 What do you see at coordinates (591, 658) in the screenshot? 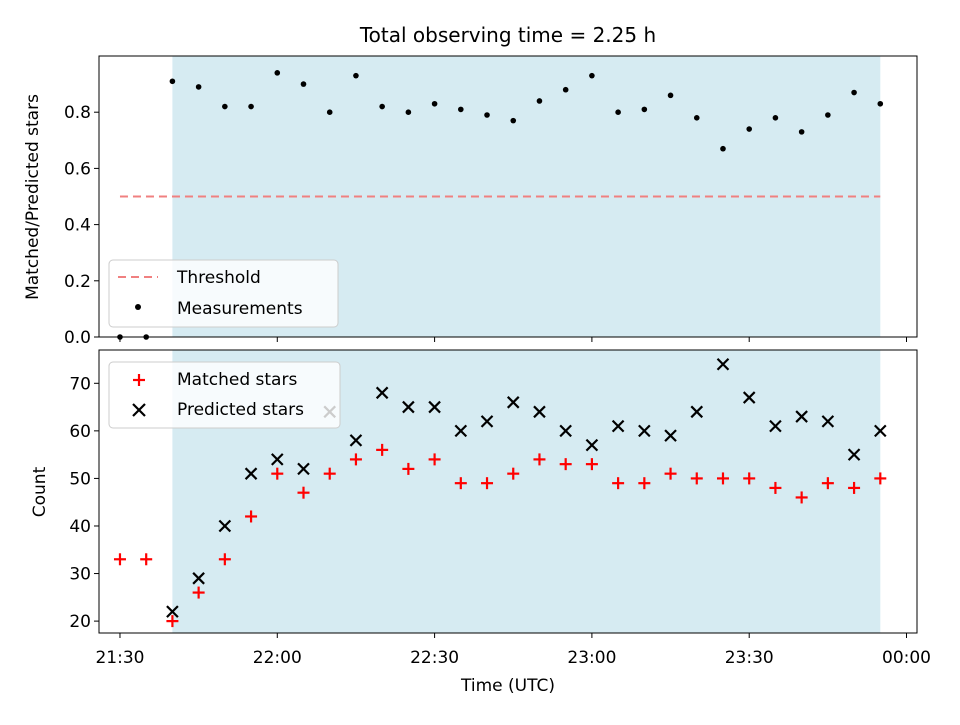
I see `x-tick-label: 23:00` at bounding box center [591, 658].